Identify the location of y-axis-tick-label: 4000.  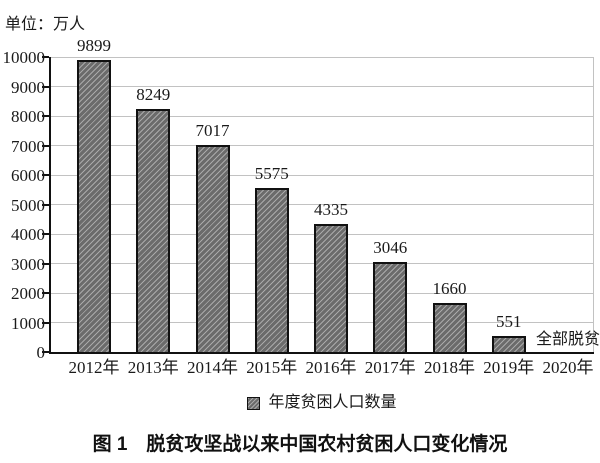
(28, 234).